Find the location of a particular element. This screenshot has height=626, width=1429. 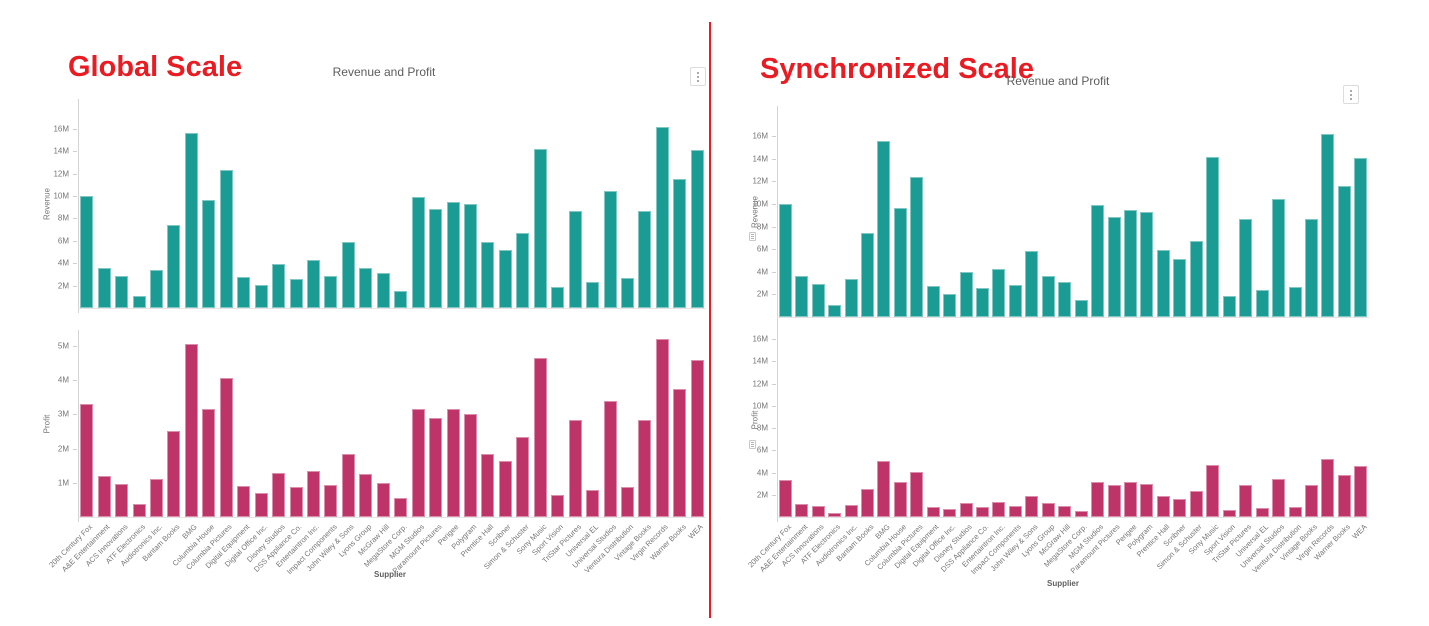

pane-handle-icon is located at coordinates (752, 236).